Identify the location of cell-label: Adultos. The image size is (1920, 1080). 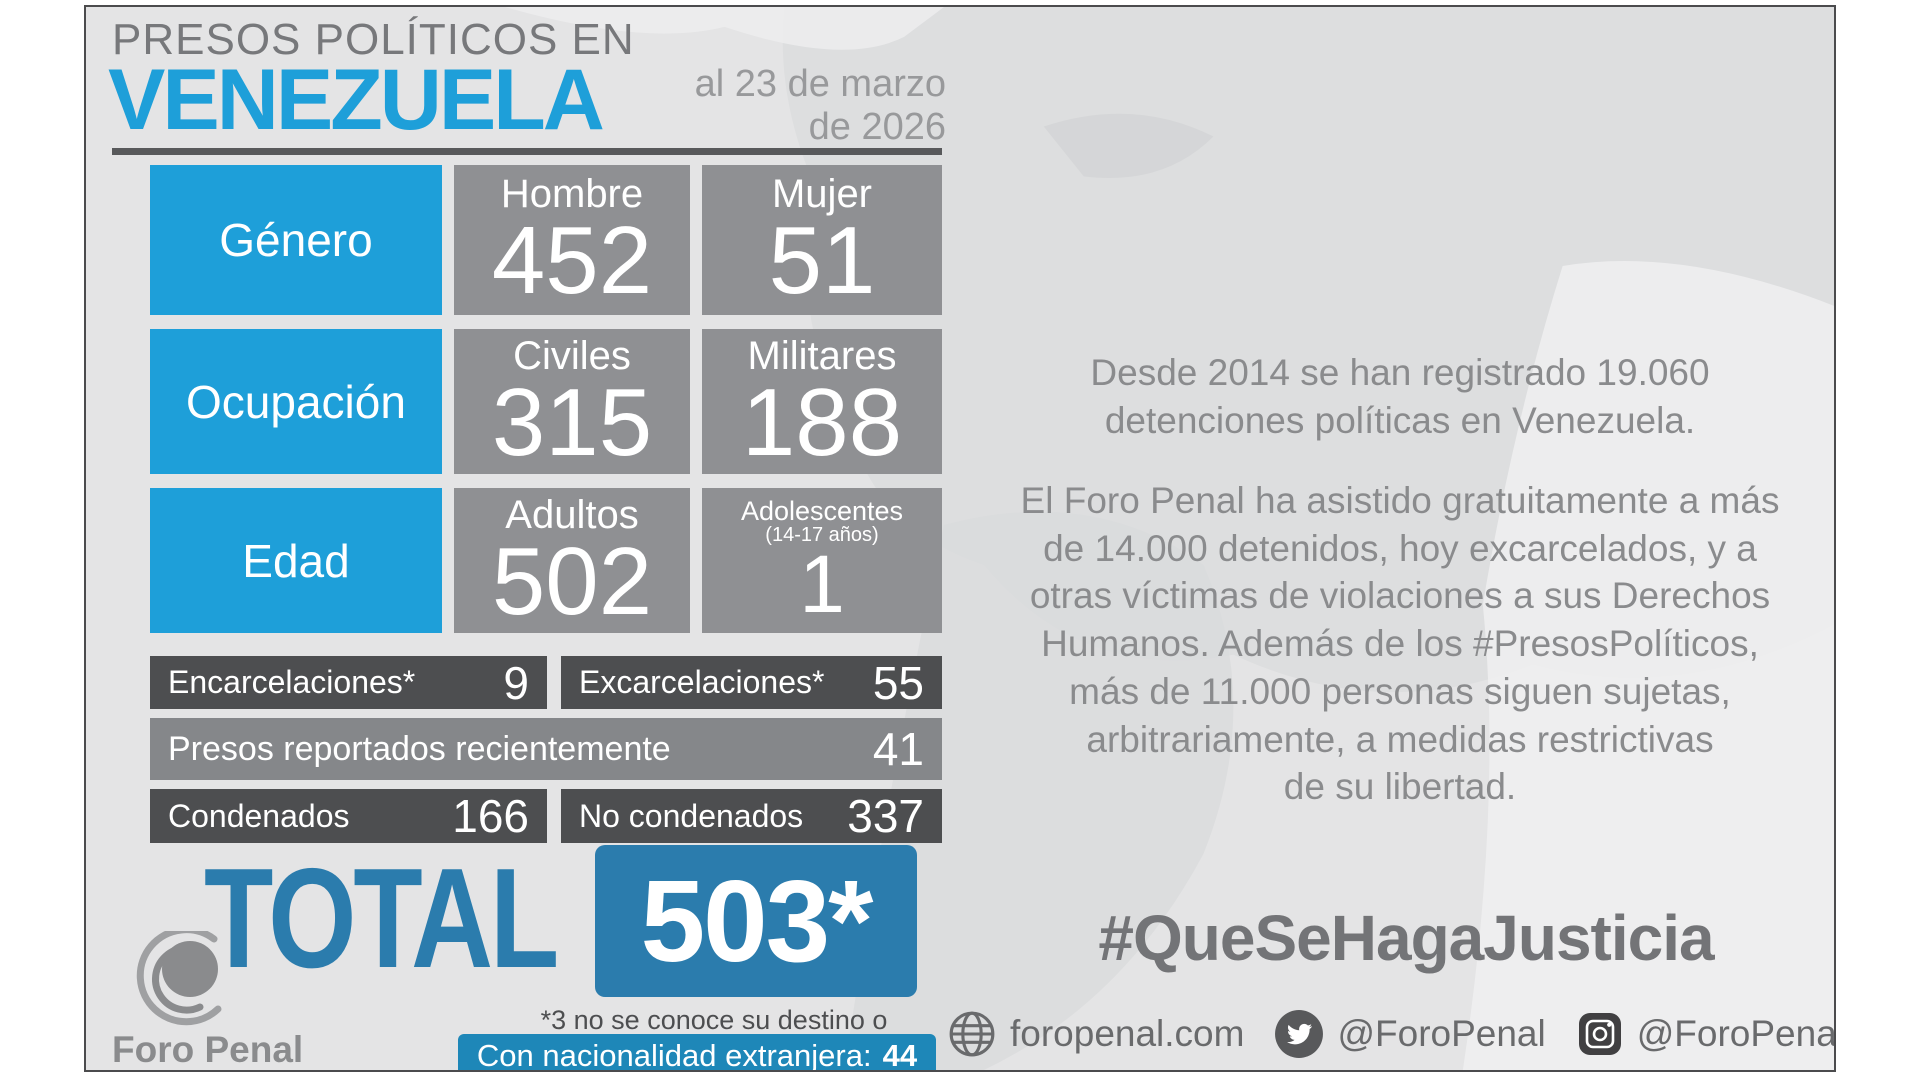
(572, 514).